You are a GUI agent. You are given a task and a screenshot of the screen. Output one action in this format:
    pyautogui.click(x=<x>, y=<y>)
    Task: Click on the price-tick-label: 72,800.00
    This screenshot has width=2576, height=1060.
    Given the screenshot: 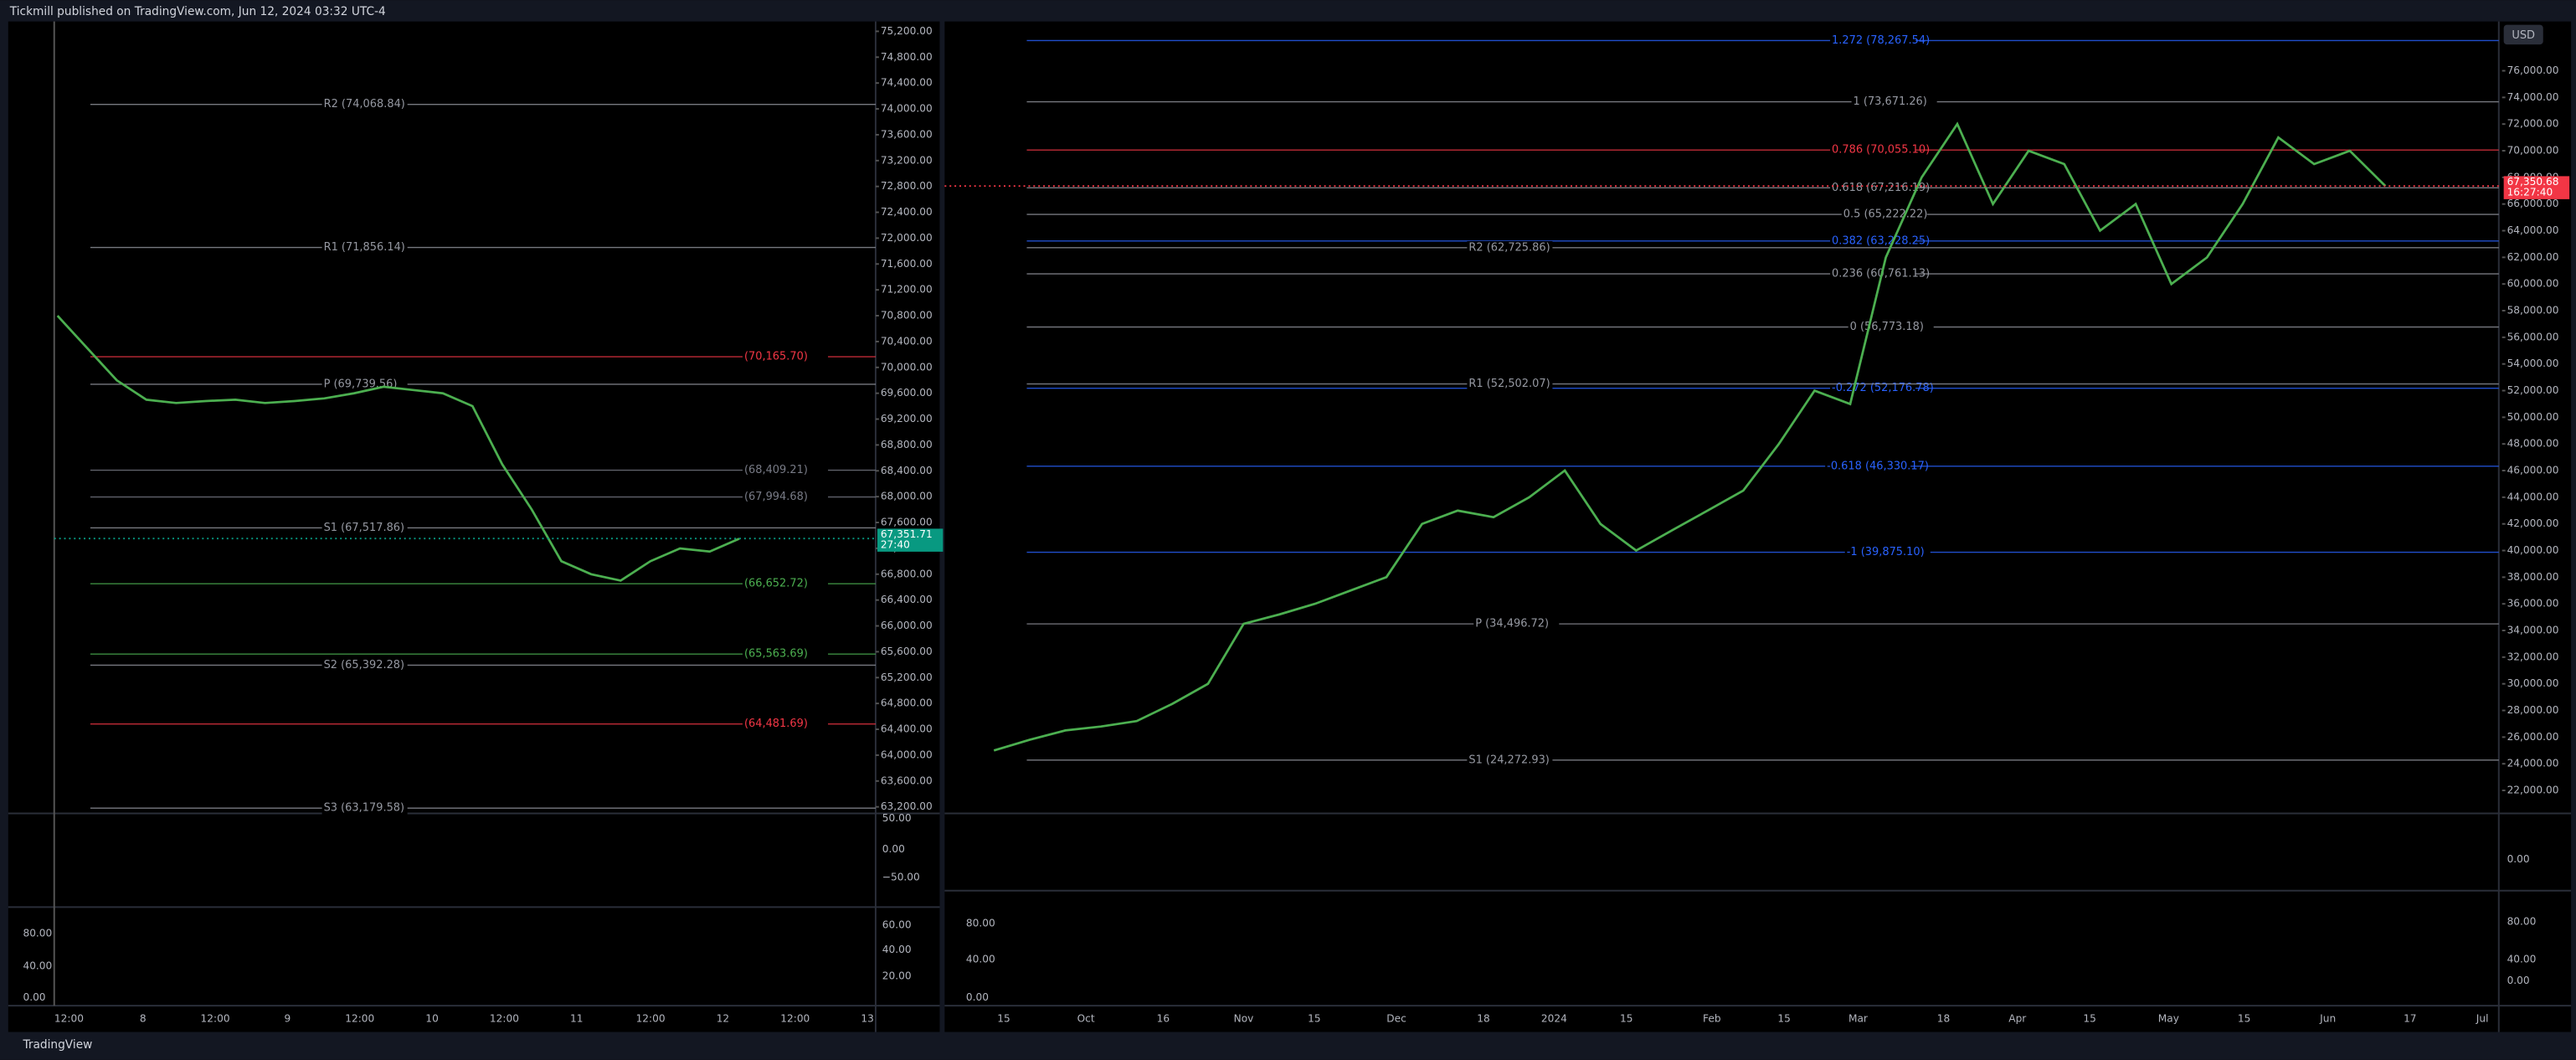 What is the action you would take?
    pyautogui.click(x=907, y=186)
    